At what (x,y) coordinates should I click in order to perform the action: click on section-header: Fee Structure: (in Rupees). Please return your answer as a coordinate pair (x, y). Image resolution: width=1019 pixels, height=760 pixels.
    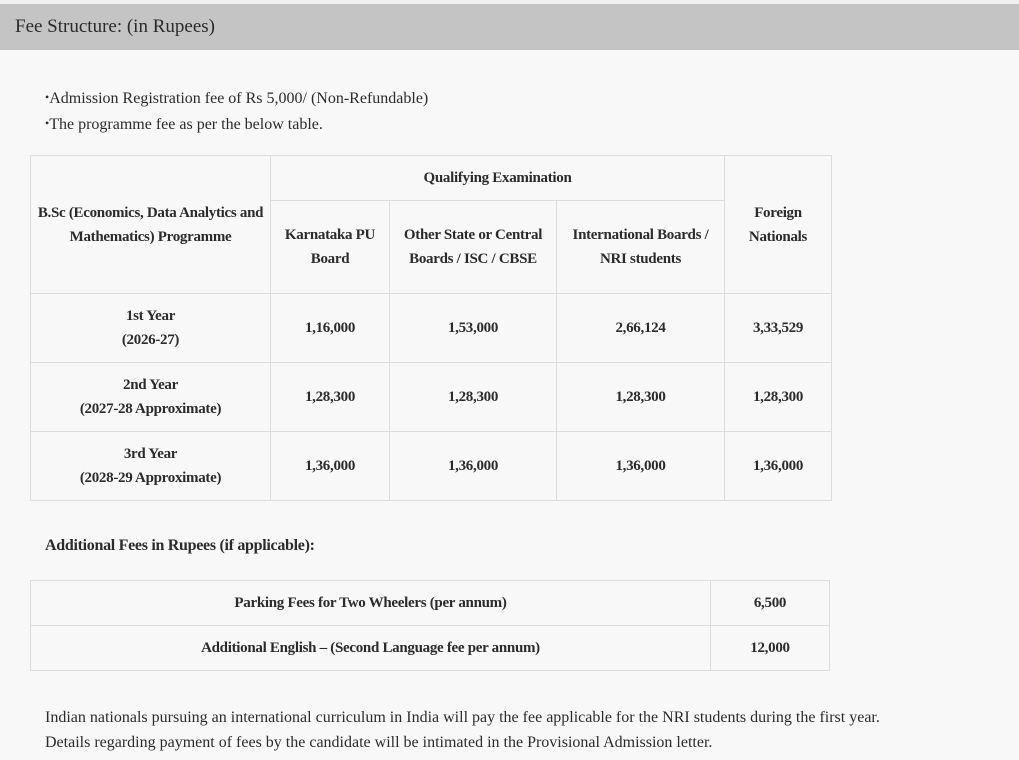
    Looking at the image, I should click on (509, 27).